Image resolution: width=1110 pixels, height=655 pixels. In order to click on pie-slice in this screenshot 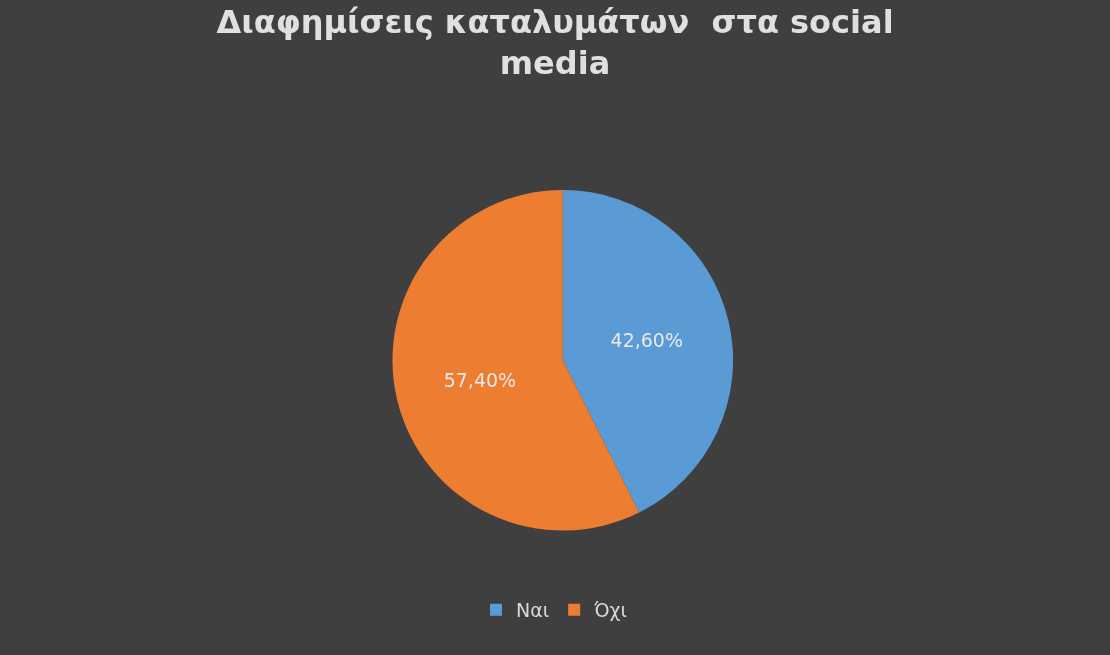, I will do `click(647, 351)`.